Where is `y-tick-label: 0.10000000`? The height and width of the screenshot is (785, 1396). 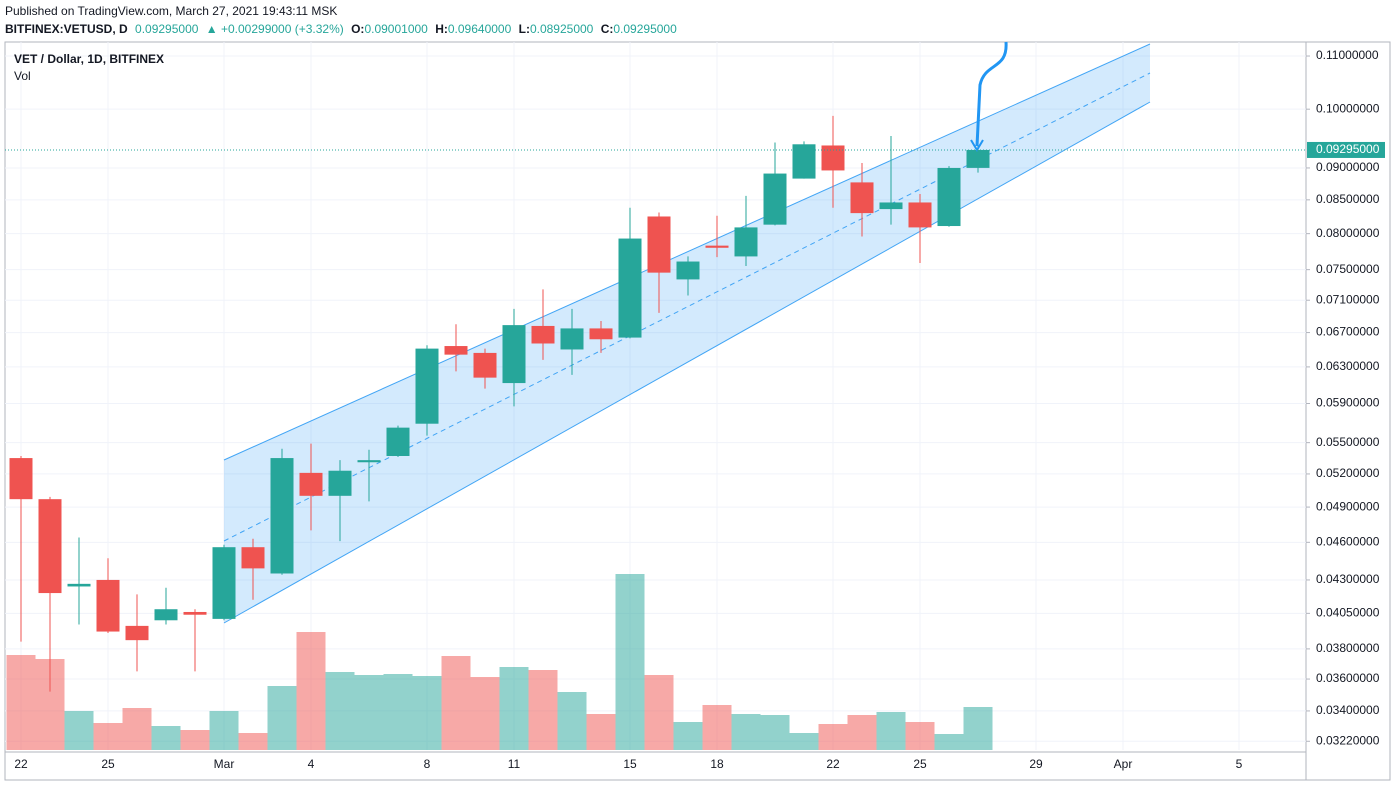
y-tick-label: 0.10000000 is located at coordinates (1348, 108).